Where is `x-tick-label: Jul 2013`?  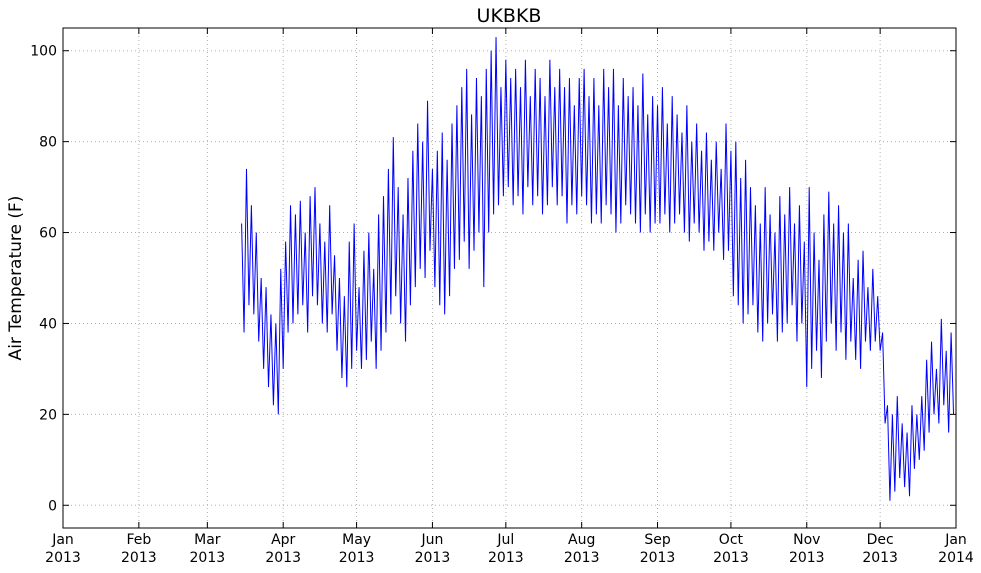 x-tick-label: Jul 2013 is located at coordinates (506, 549).